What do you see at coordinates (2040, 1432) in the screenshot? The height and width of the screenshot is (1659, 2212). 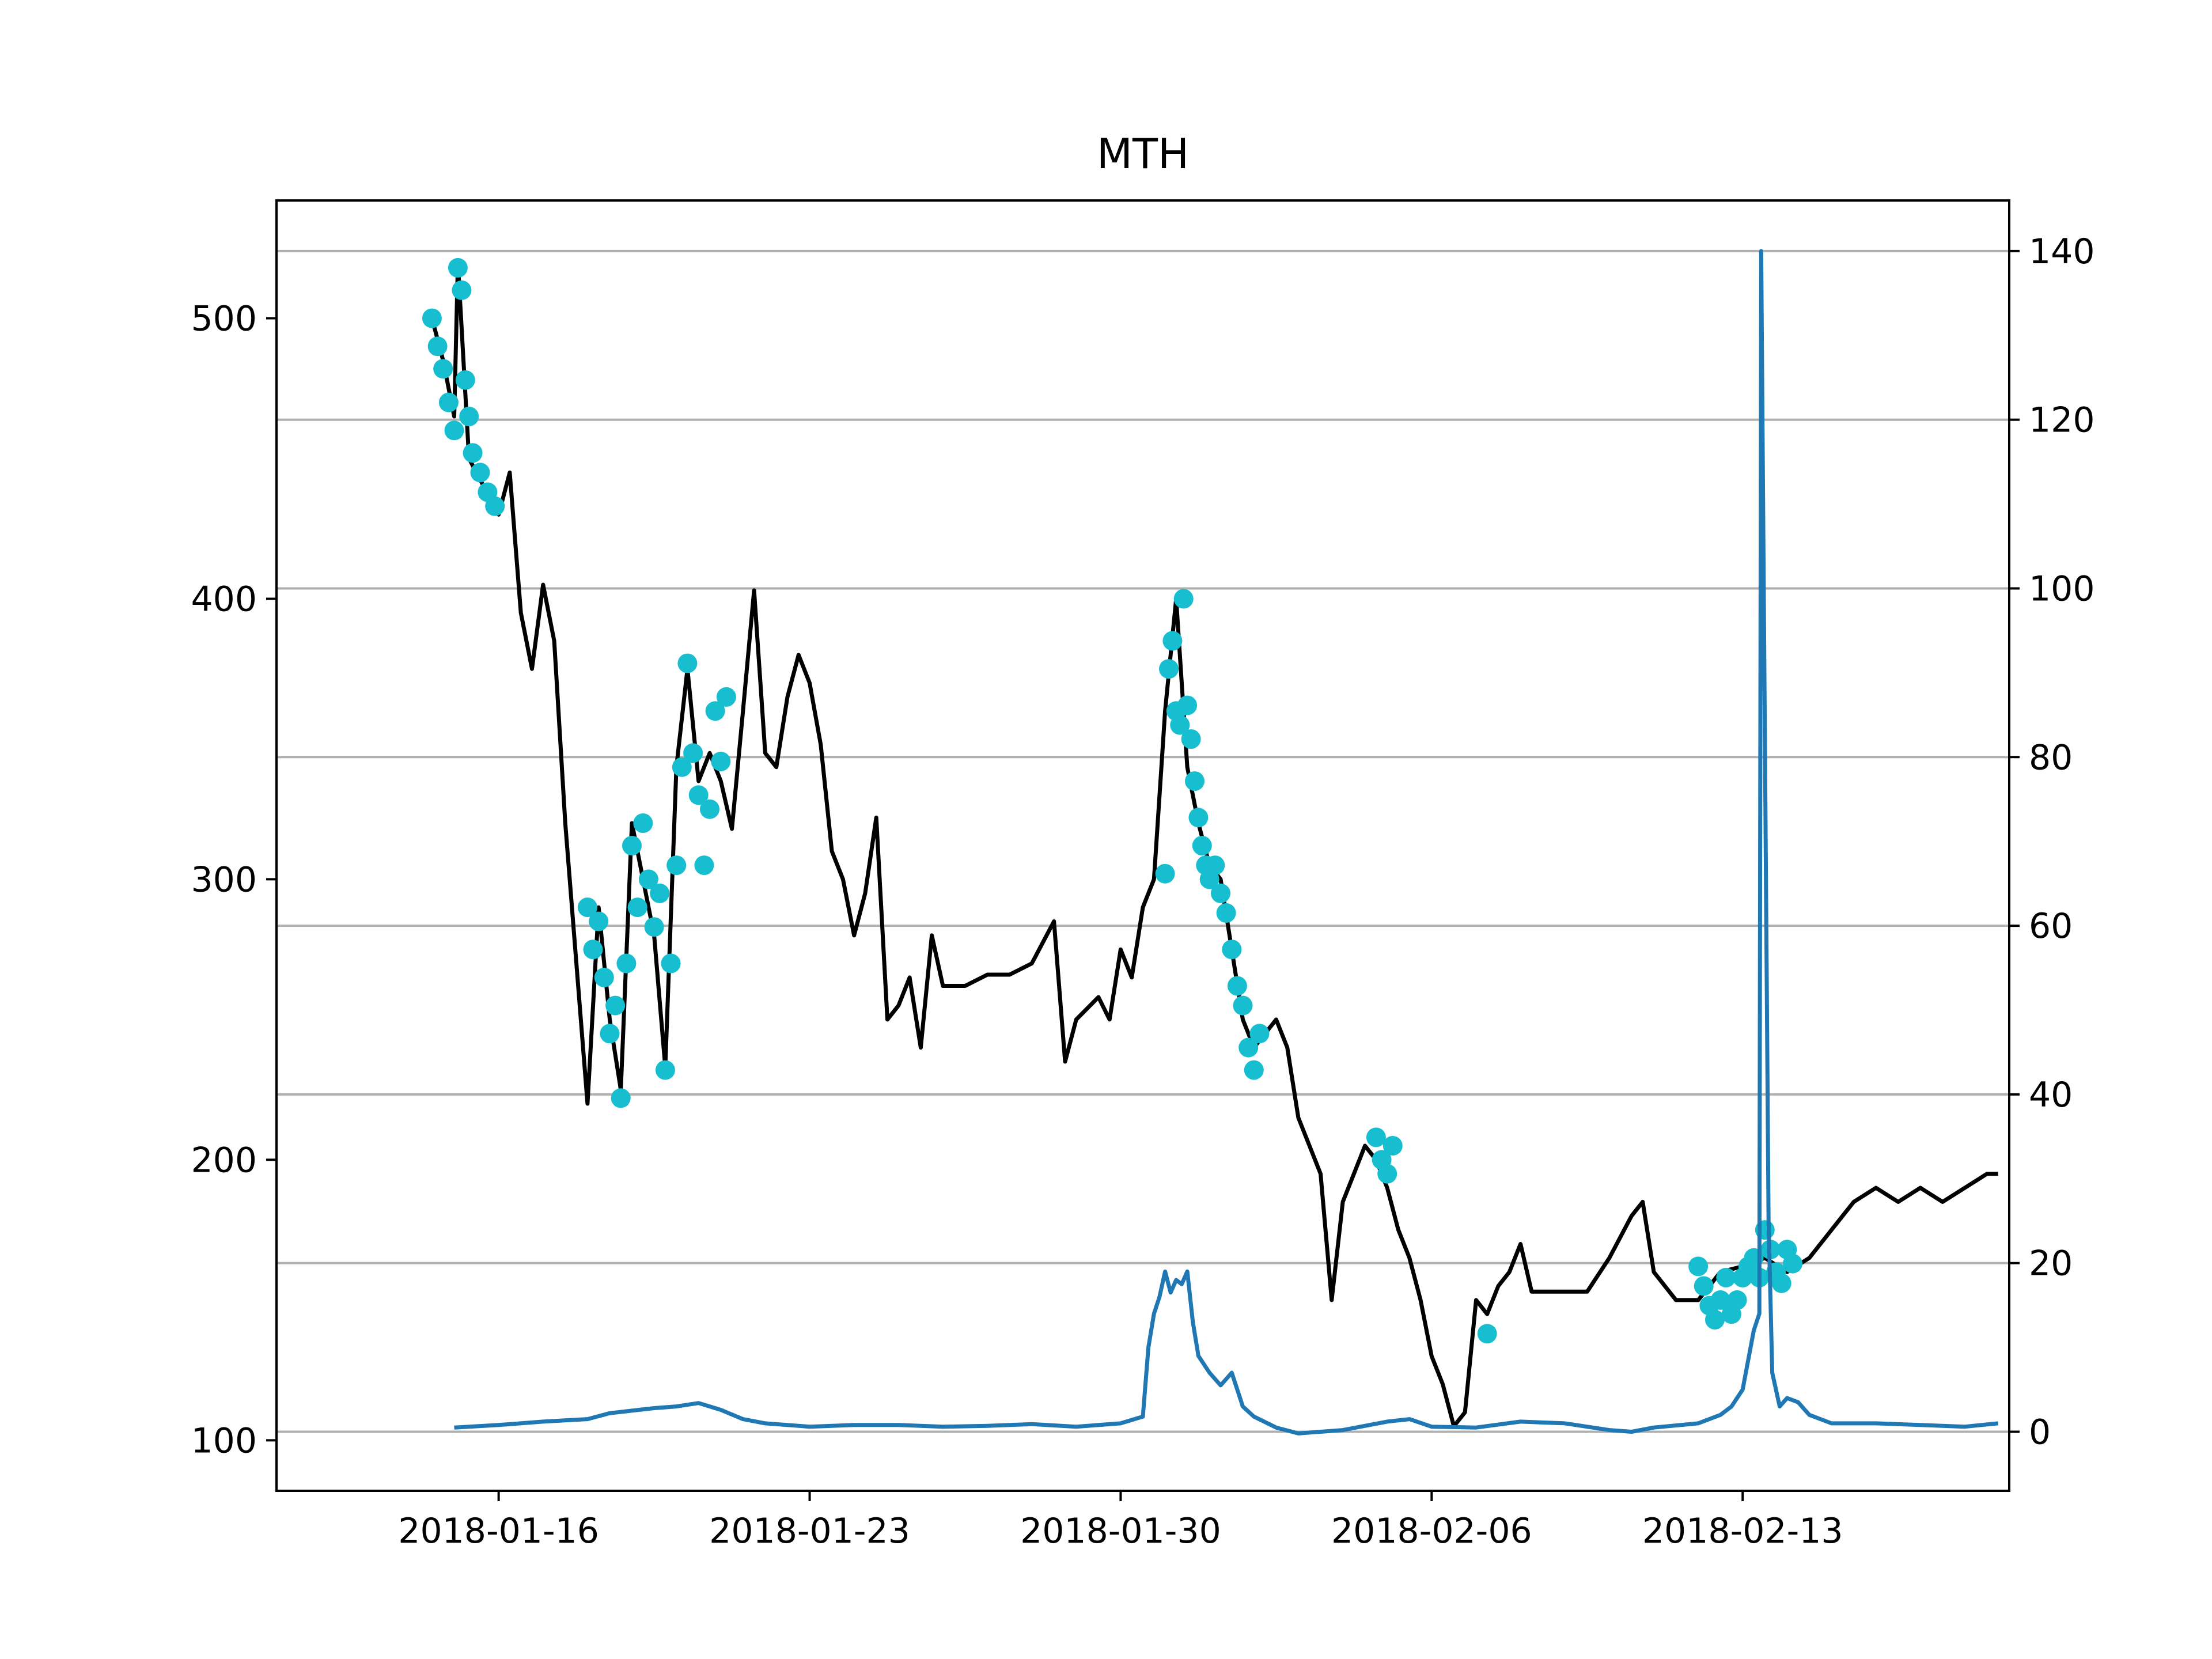 I see `y-right-tick-label: 0` at bounding box center [2040, 1432].